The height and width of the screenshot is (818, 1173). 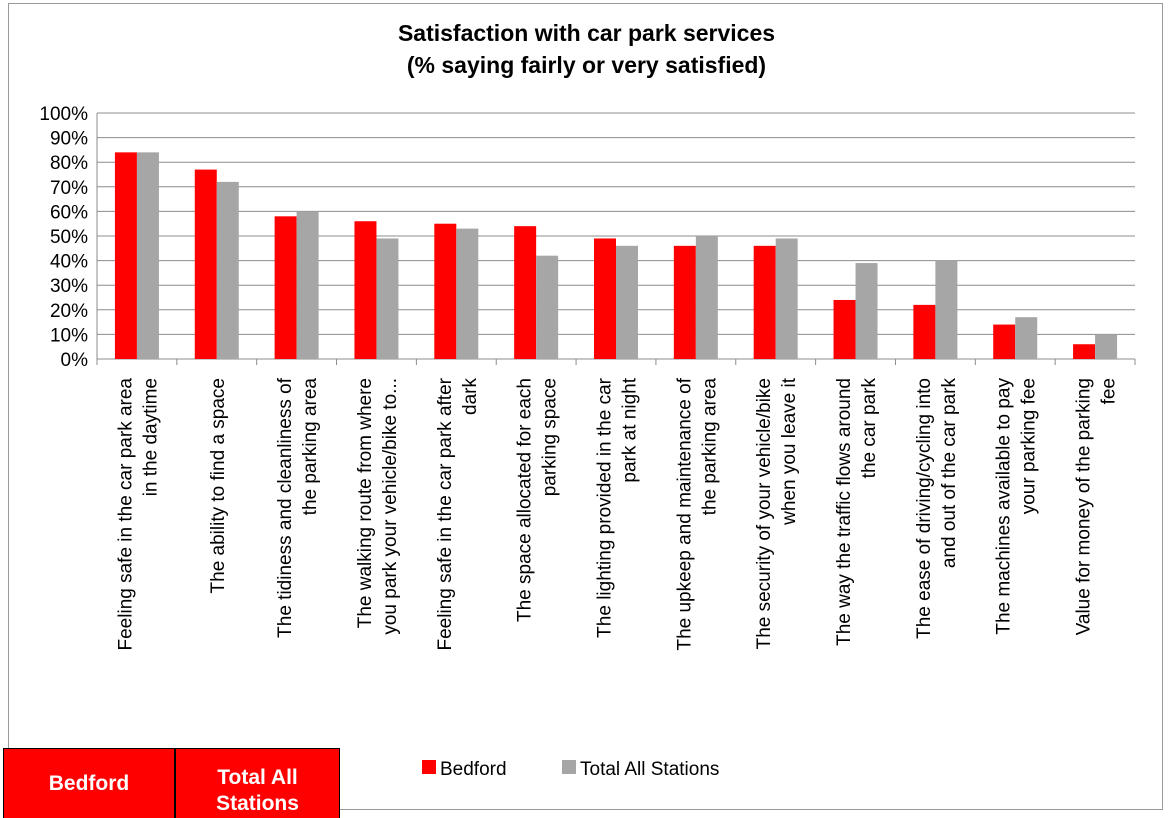 What do you see at coordinates (89, 783) in the screenshot?
I see `table-header-bedford: Bedford` at bounding box center [89, 783].